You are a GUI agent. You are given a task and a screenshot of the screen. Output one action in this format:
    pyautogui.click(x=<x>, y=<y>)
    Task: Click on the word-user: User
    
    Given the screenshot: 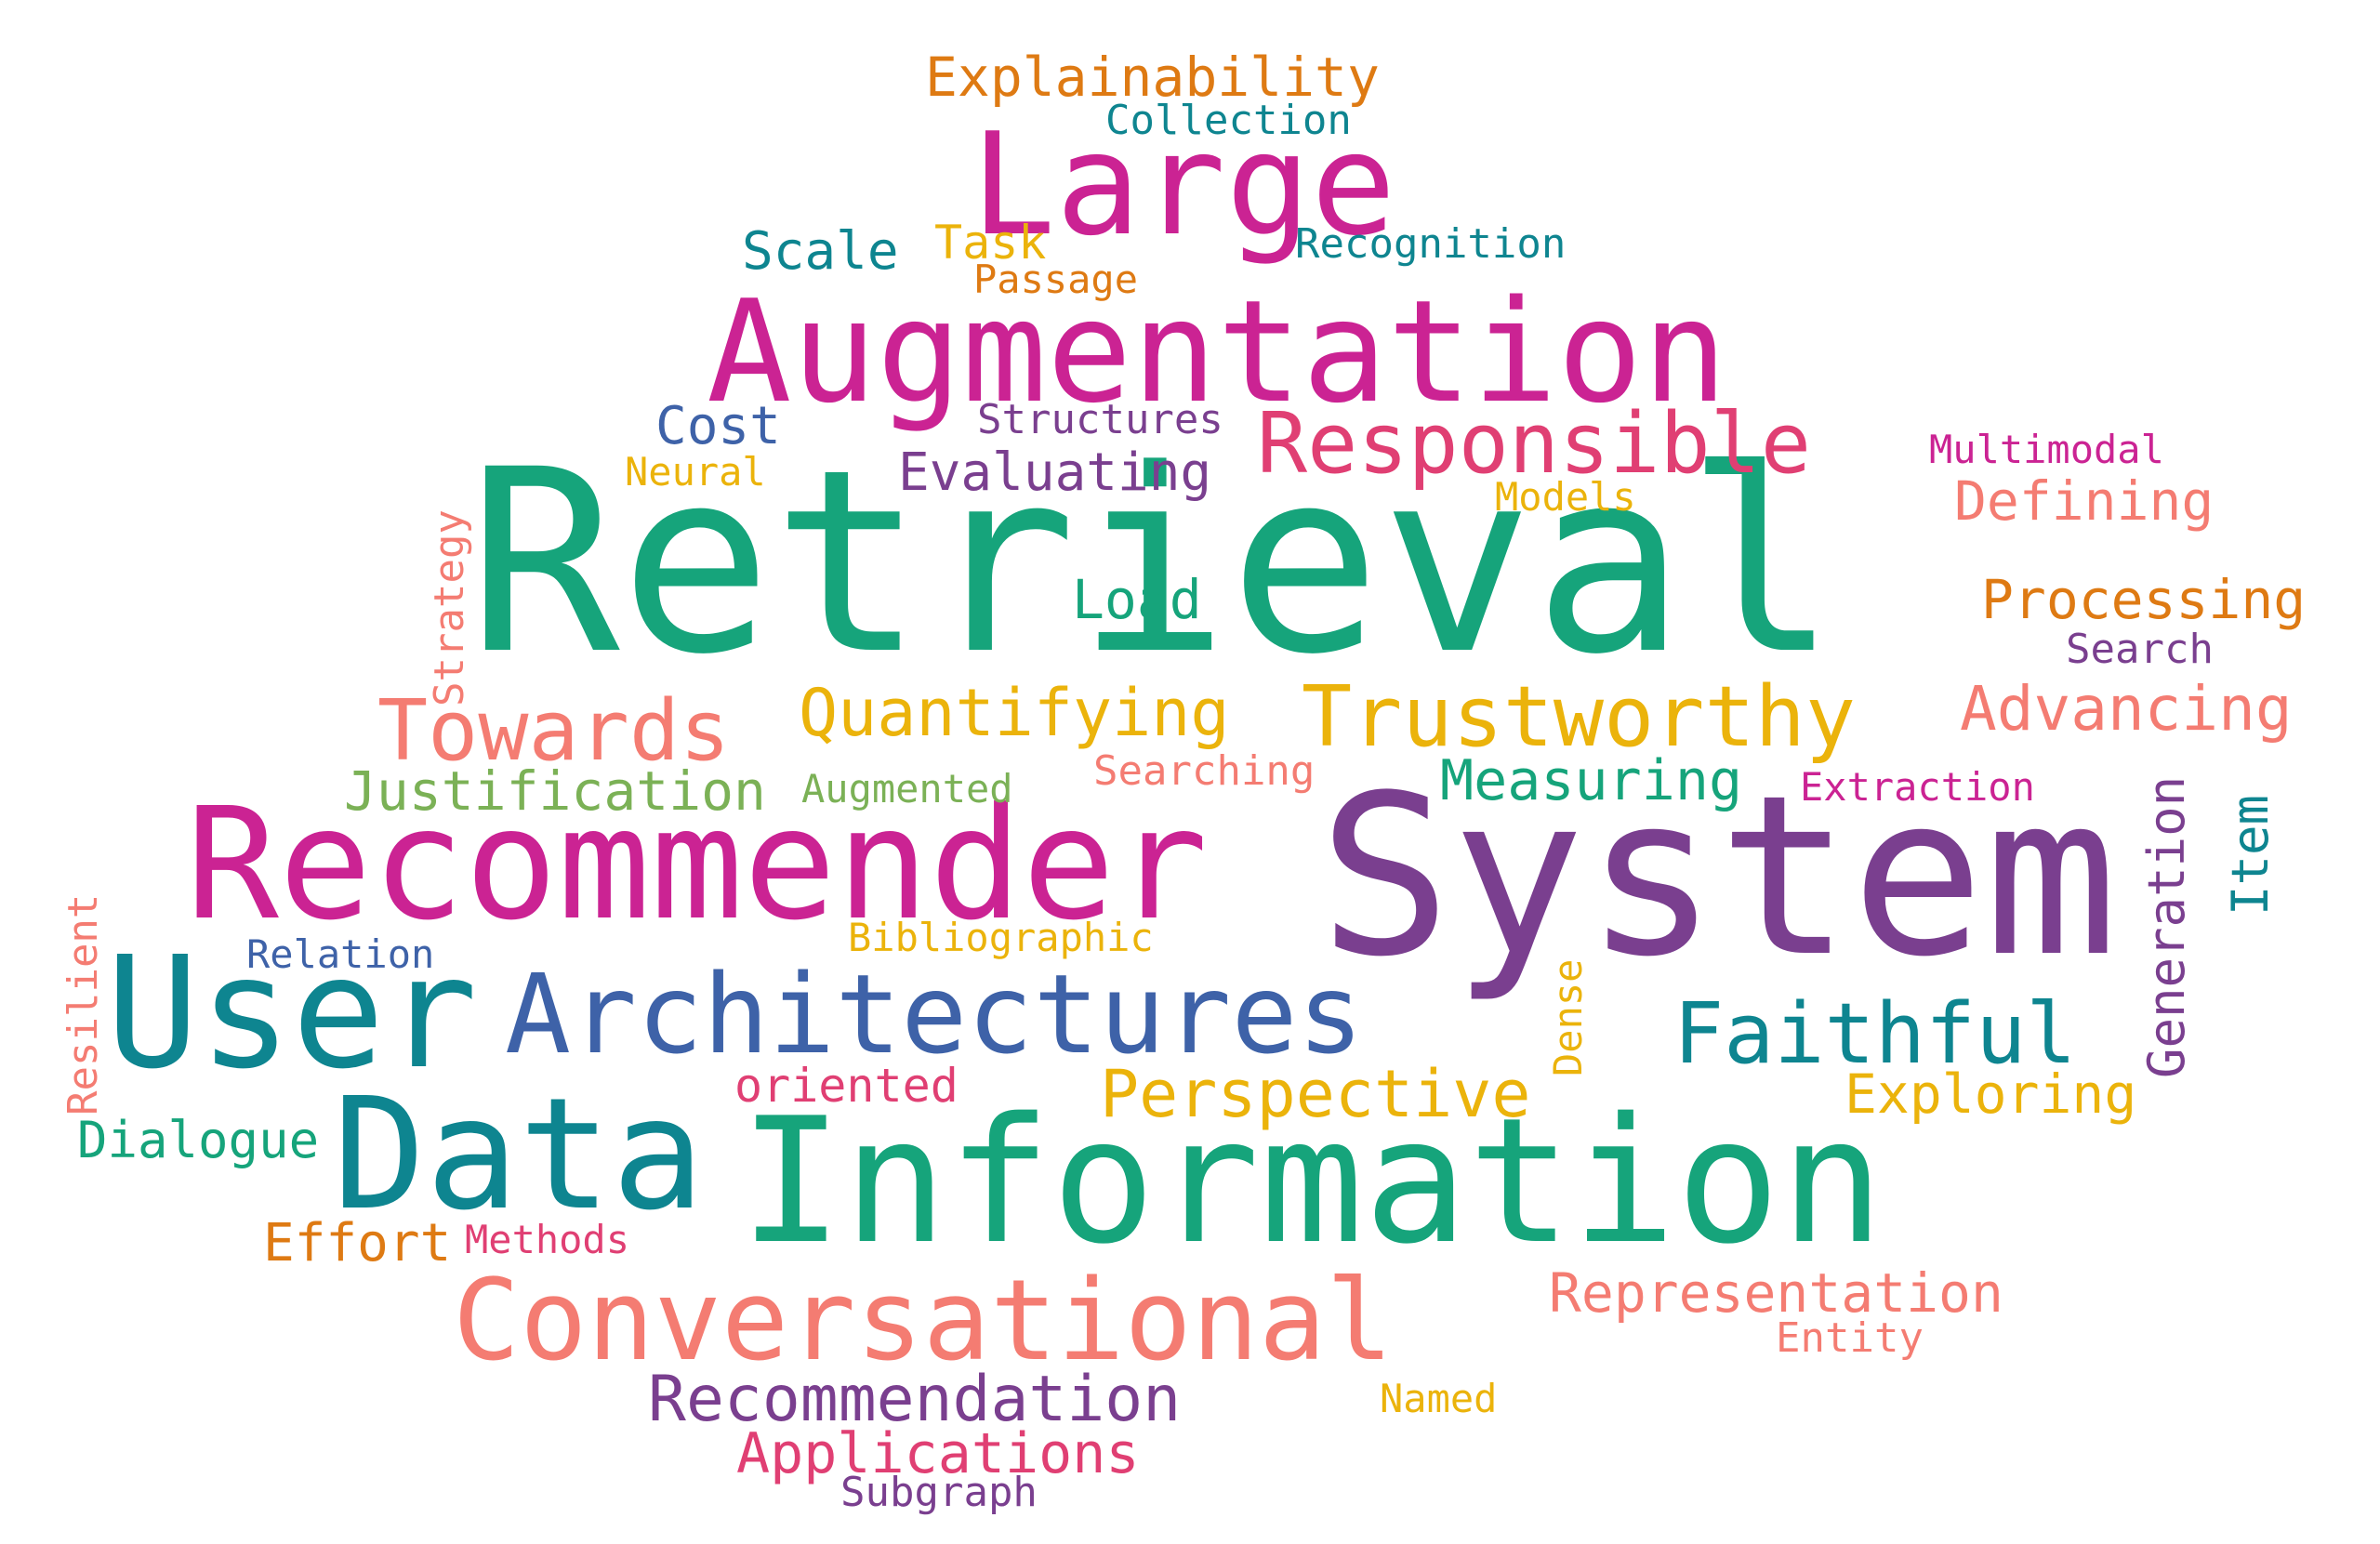 What is the action you would take?
    pyautogui.click(x=292, y=1013)
    